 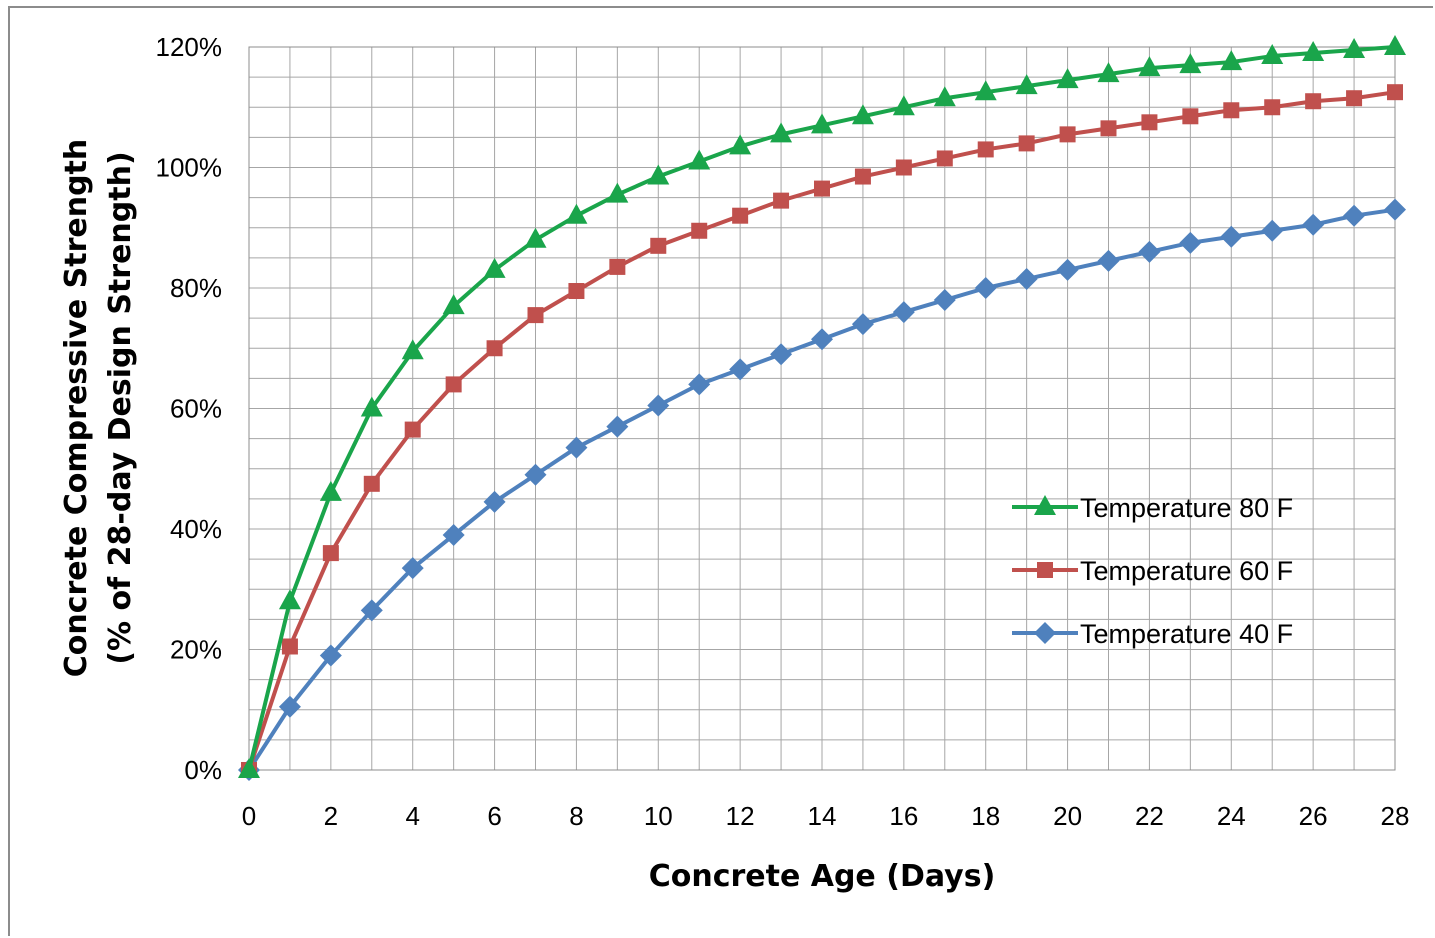 What do you see at coordinates (658, 816) in the screenshot?
I see `x-tick-label: 10` at bounding box center [658, 816].